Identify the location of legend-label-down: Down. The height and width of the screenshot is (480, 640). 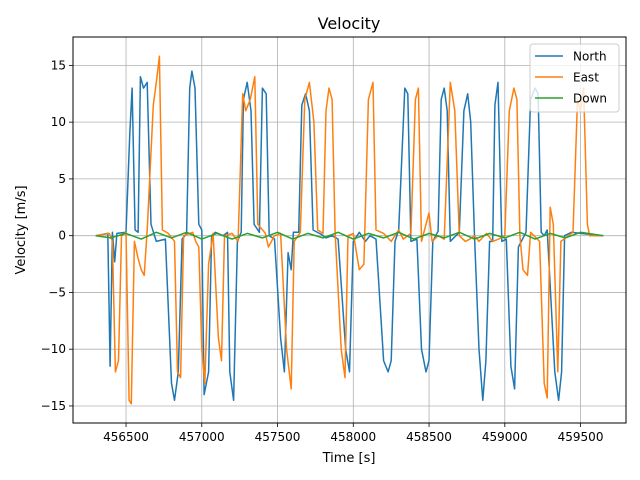
(590, 99).